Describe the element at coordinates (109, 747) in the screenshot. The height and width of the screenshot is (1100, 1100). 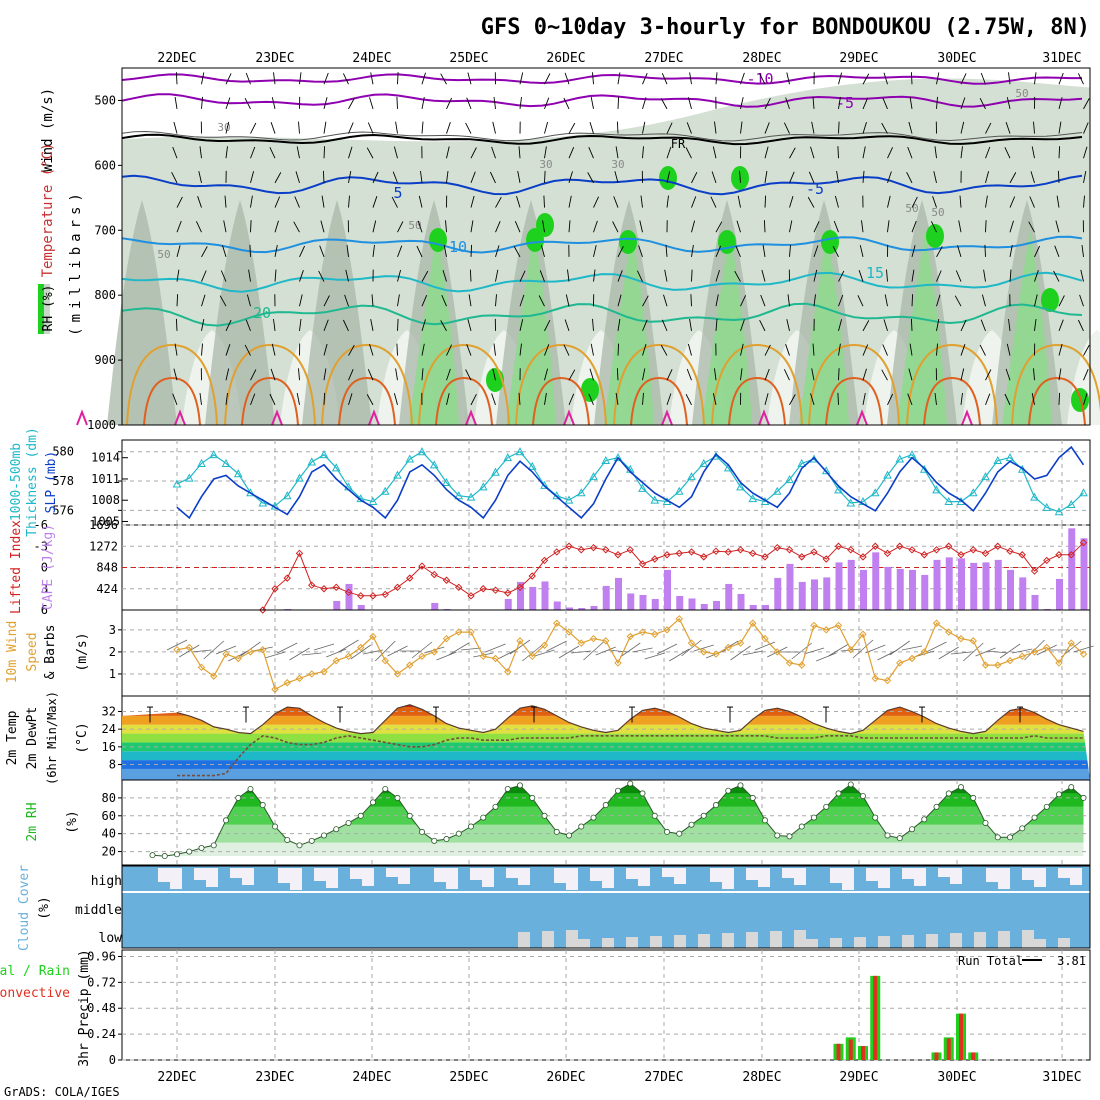
I see `y-tick-label: 16` at that location.